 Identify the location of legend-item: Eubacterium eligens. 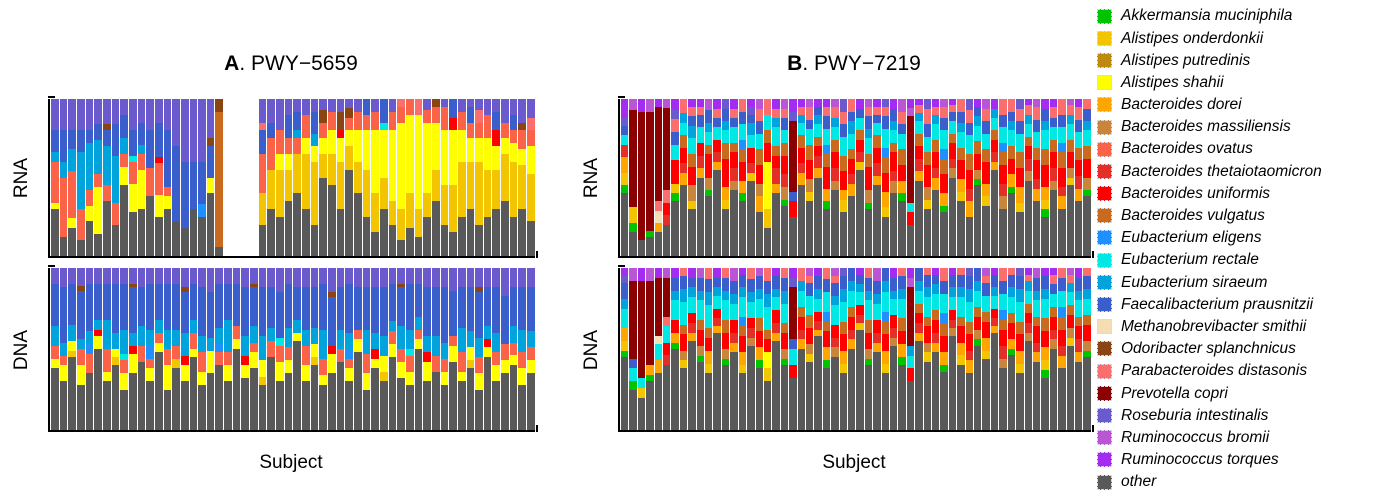
(1209, 238).